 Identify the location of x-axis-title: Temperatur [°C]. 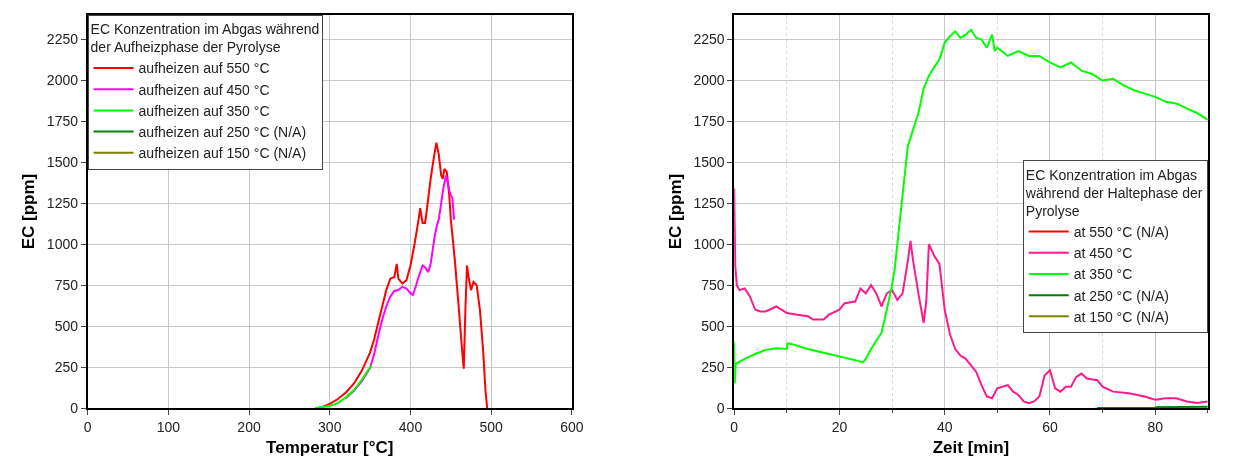
(330, 448).